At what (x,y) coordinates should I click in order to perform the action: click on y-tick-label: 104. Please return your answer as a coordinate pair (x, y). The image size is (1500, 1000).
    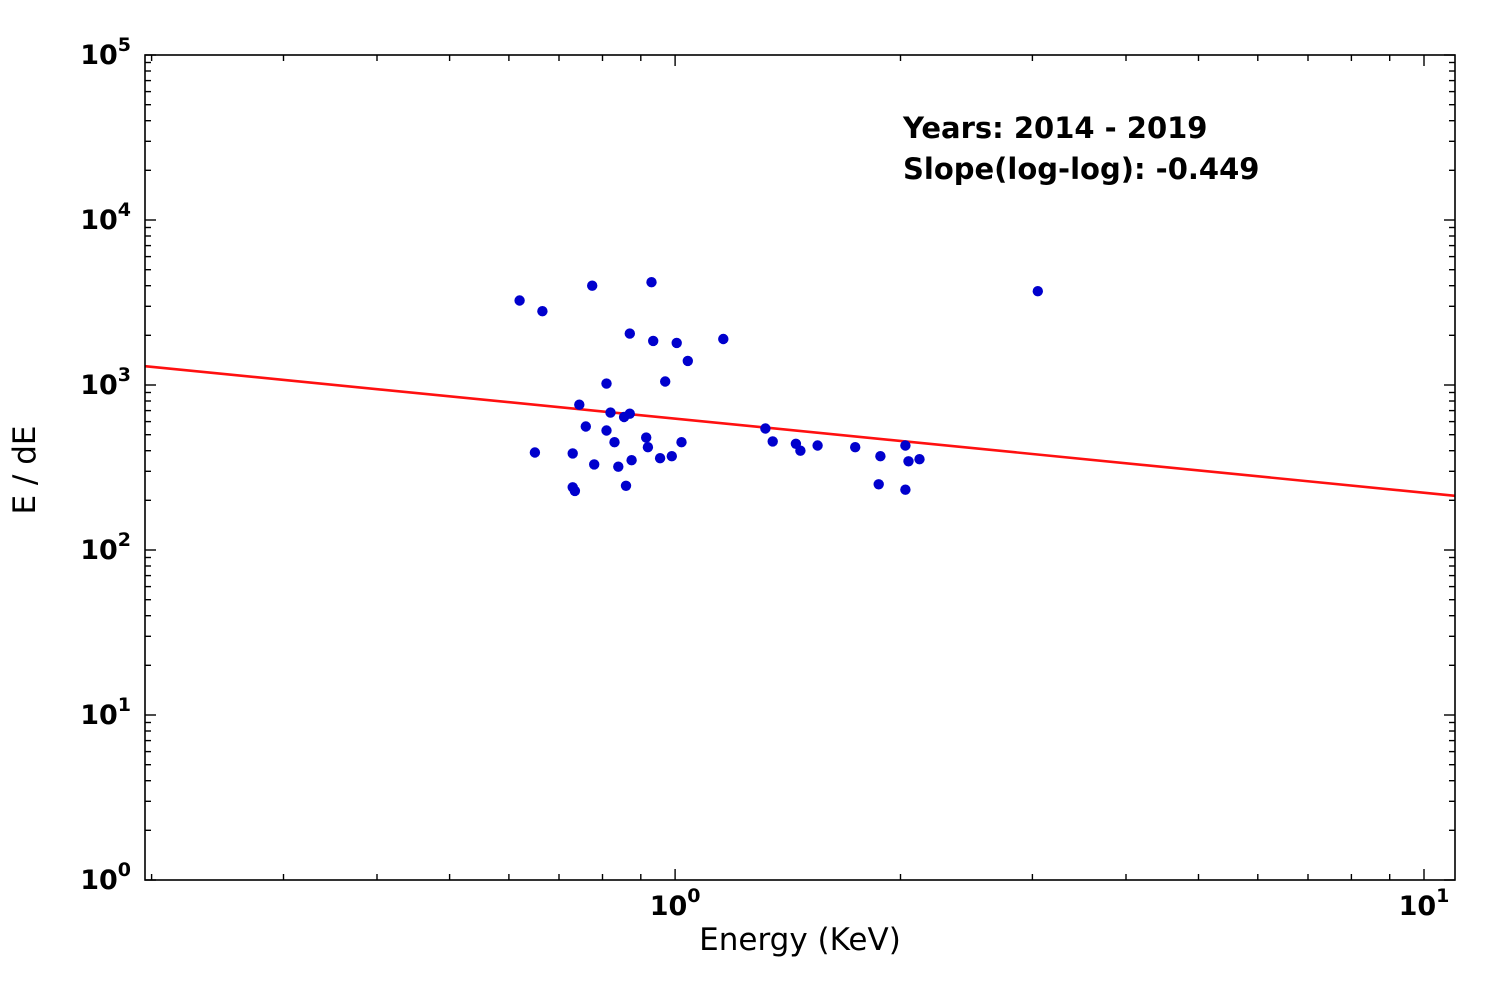
    Looking at the image, I should click on (105, 217).